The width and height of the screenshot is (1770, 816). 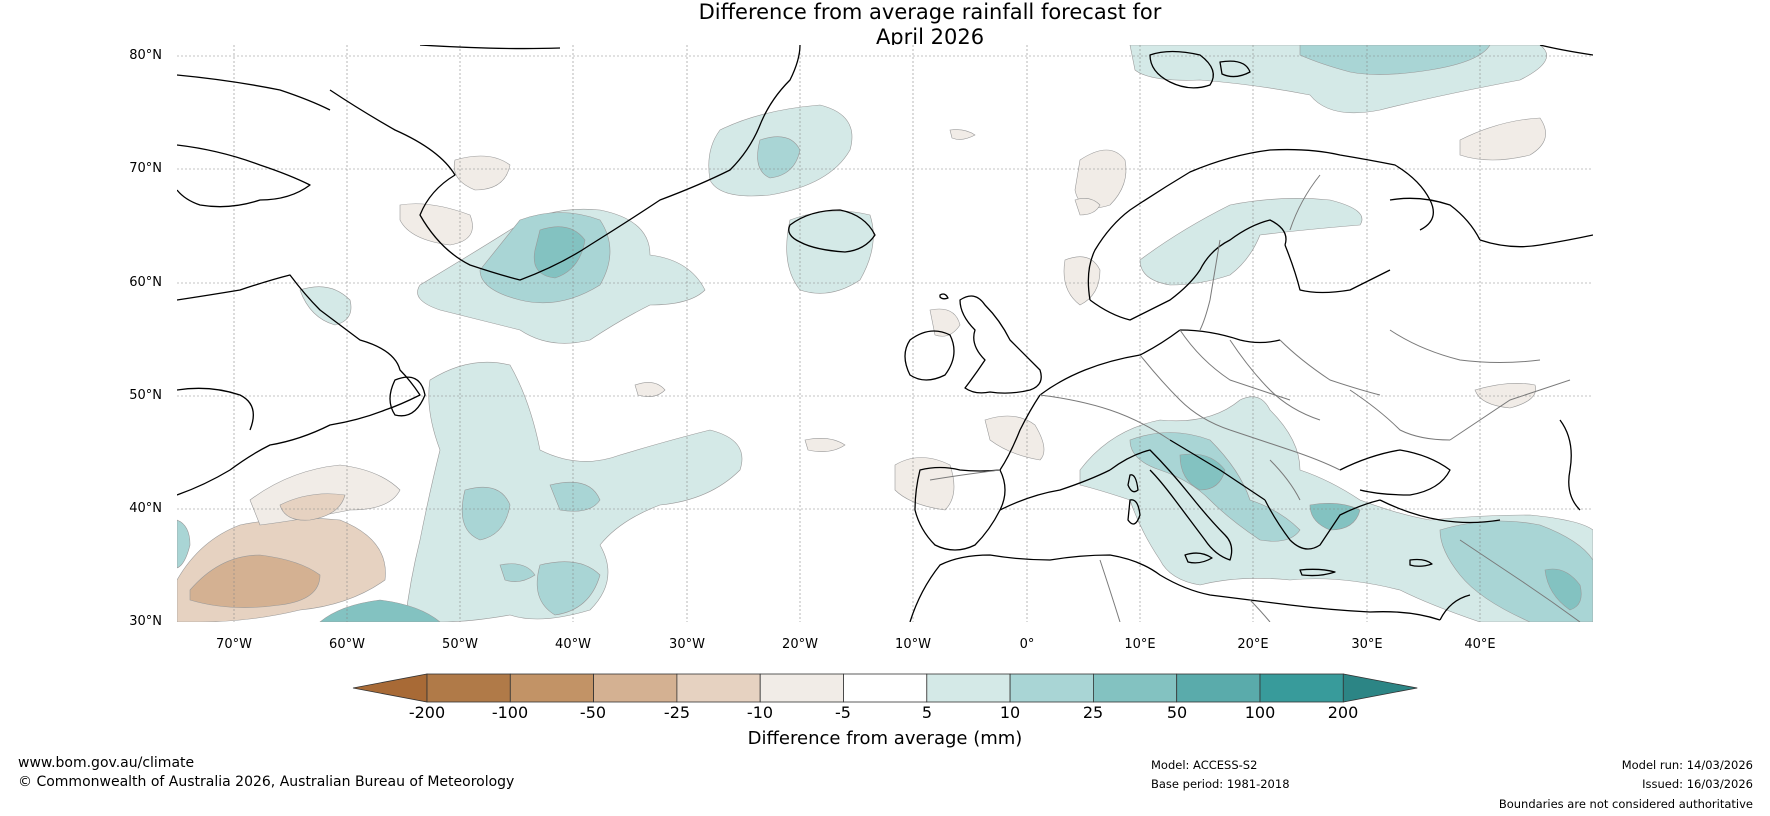 What do you see at coordinates (927, 712) in the screenshot?
I see `colorbar-tick: 5` at bounding box center [927, 712].